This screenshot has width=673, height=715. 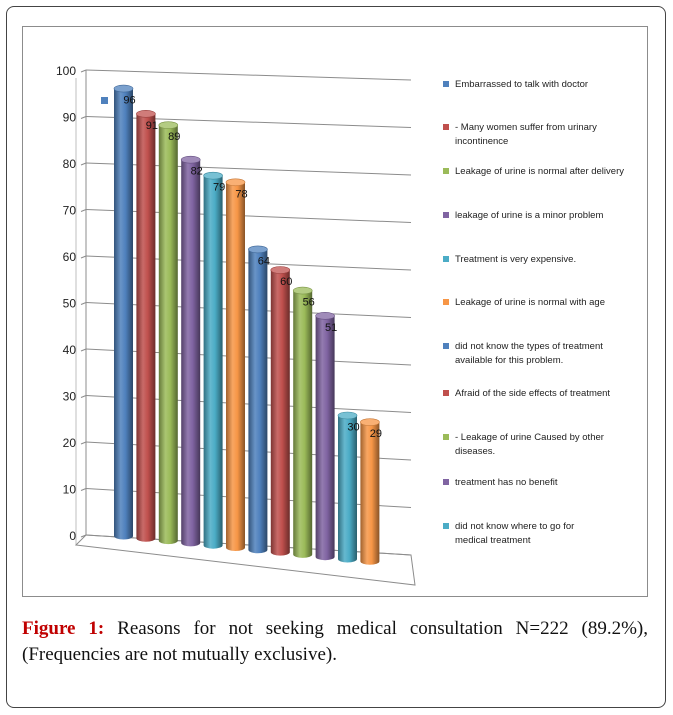 What do you see at coordinates (70, 257) in the screenshot?
I see `y-tick-label: 60` at bounding box center [70, 257].